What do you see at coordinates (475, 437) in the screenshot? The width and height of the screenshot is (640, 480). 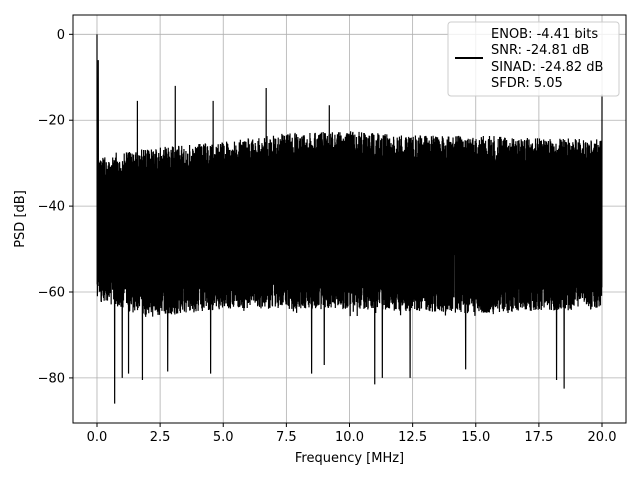 I see `x-tick-label: 15.0` at bounding box center [475, 437].